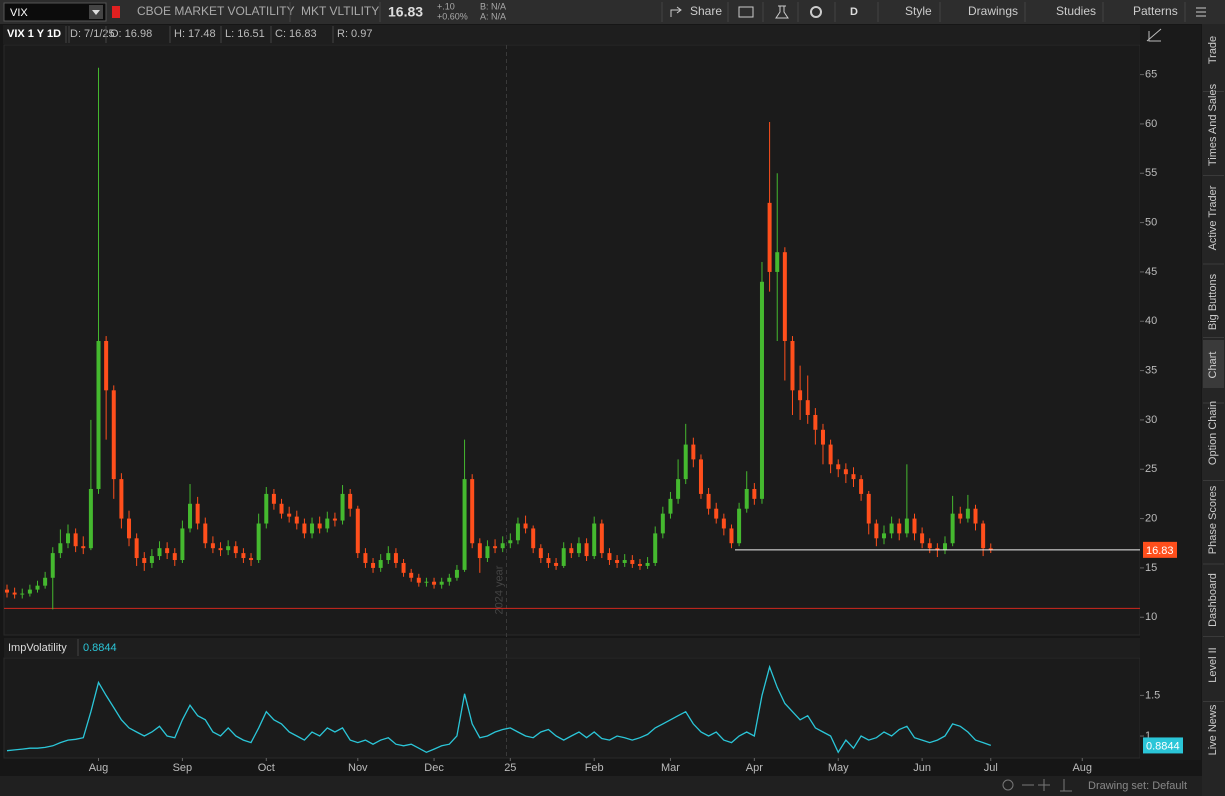  What do you see at coordinates (1213, 217) in the screenshot?
I see `sidebar-tab: Active Trader` at bounding box center [1213, 217].